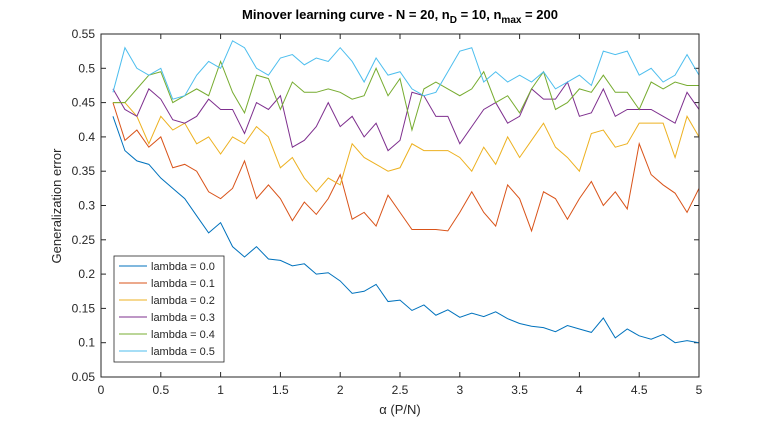 The width and height of the screenshot is (774, 422). Describe the element at coordinates (459, 390) in the screenshot. I see `x-tick-label: 3` at that location.